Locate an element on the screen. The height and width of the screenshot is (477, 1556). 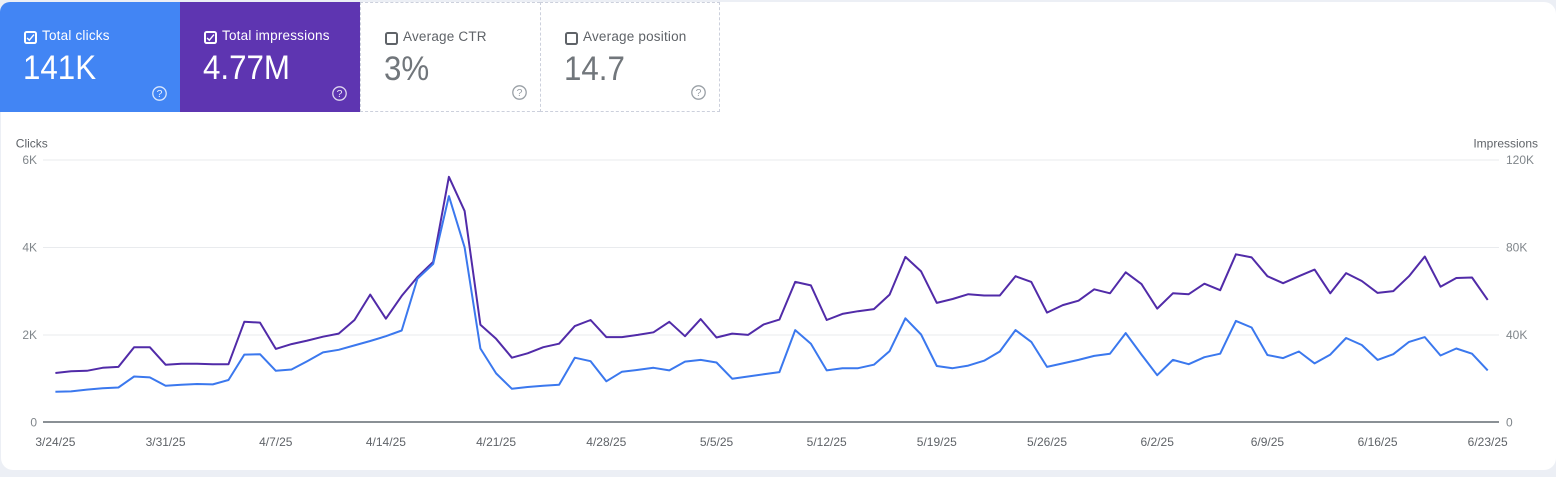
svg-text: 4/21/25 is located at coordinates (496, 442).